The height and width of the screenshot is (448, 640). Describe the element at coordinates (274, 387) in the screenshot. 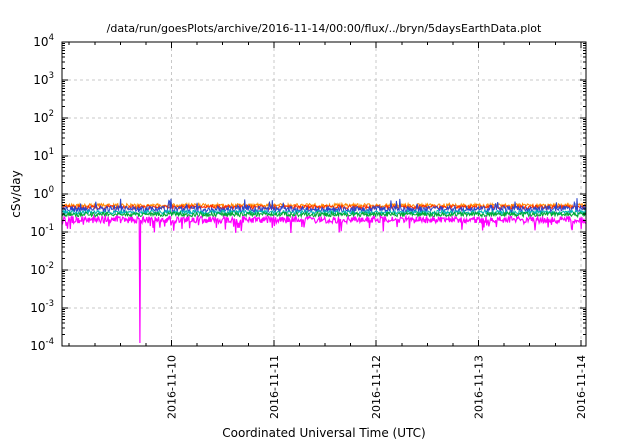

I see `x-tick-label: 2016-11-11` at that location.